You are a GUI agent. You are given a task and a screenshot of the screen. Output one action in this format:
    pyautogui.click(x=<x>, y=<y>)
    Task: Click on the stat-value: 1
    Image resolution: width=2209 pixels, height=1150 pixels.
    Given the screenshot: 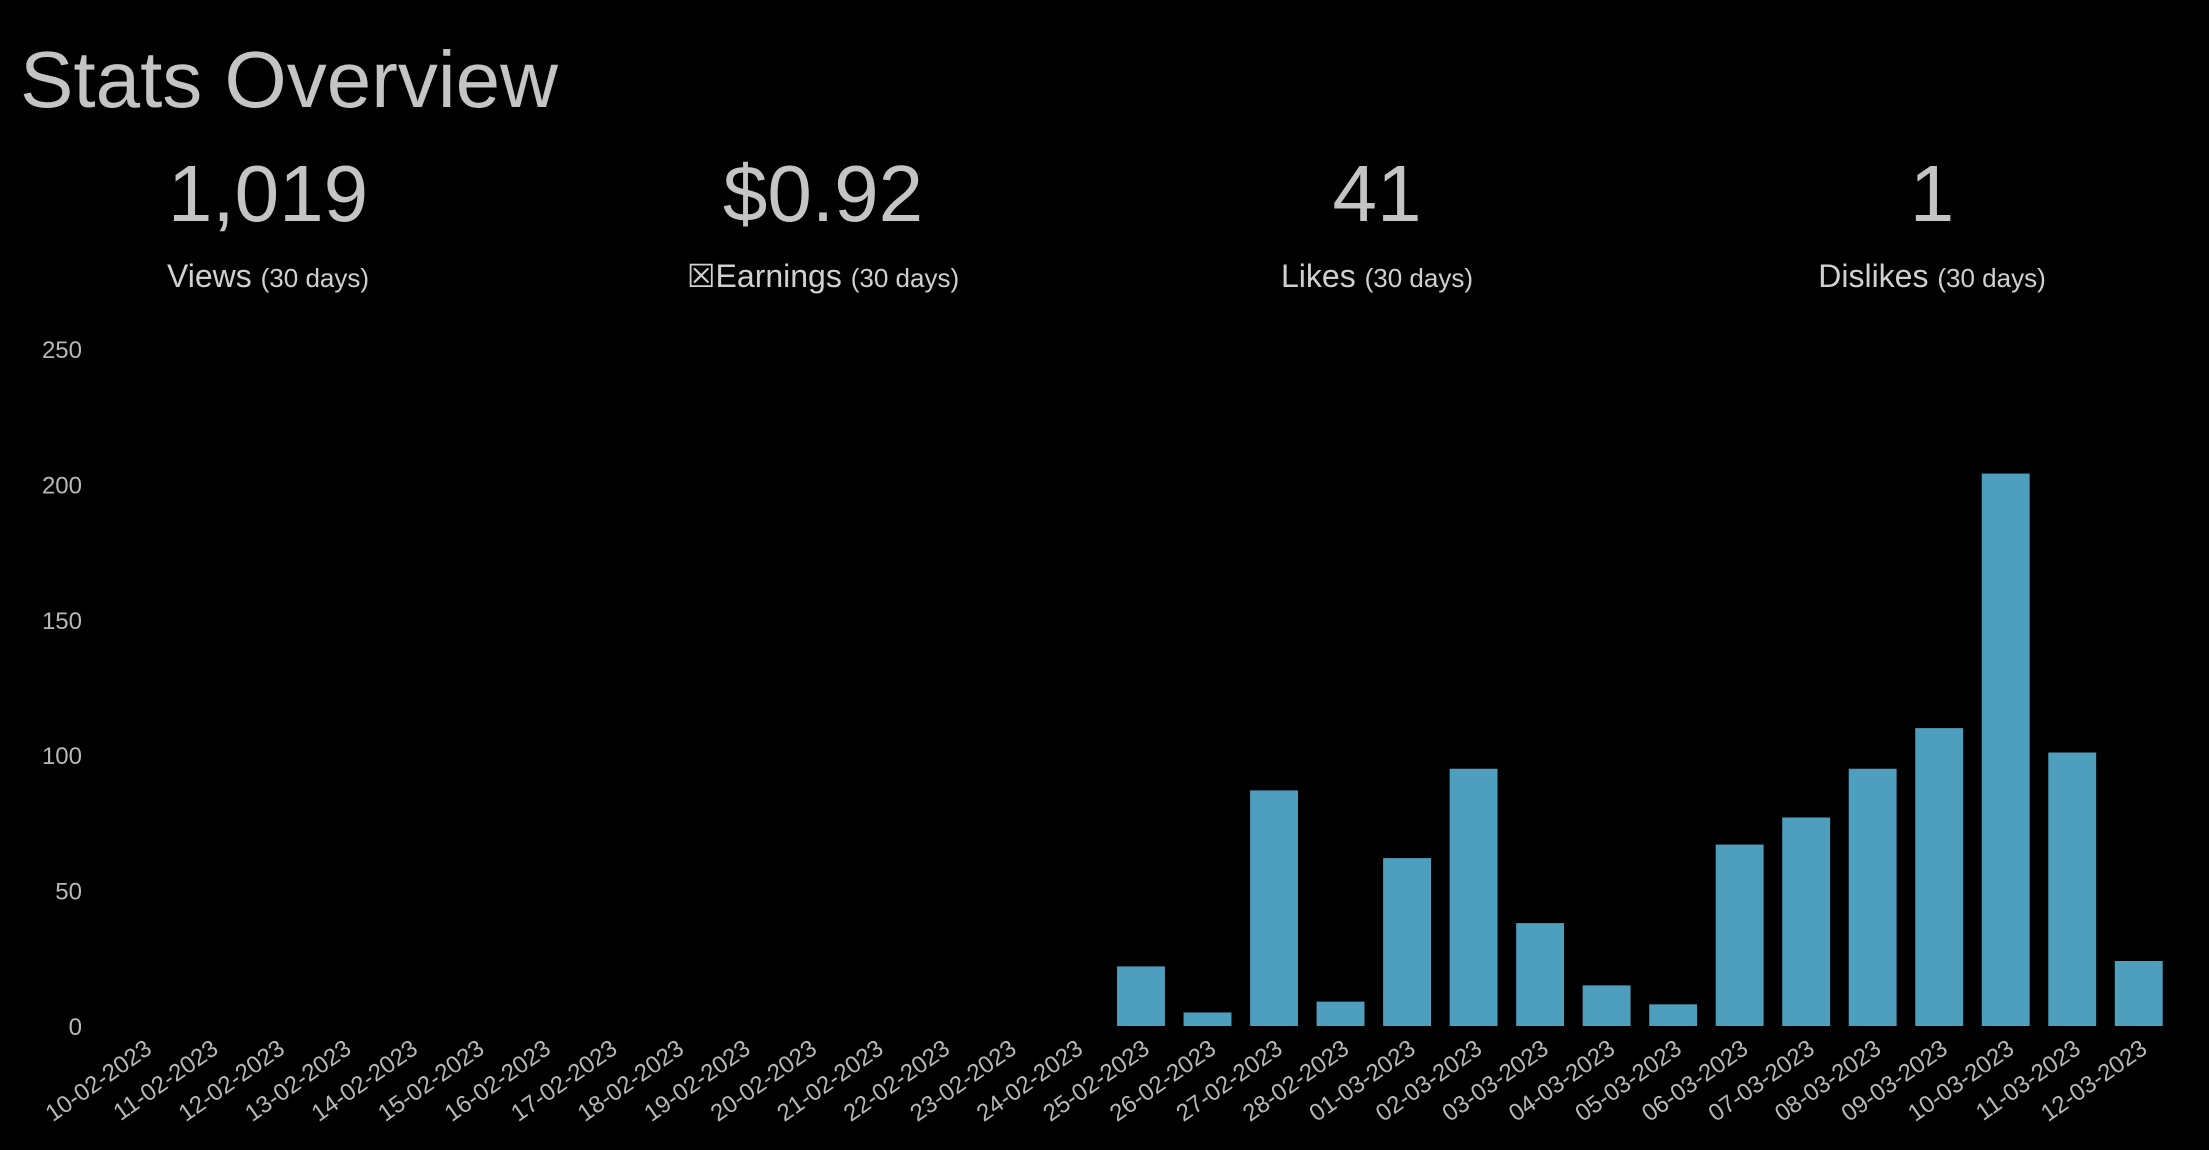 What is the action you would take?
    pyautogui.click(x=1932, y=193)
    